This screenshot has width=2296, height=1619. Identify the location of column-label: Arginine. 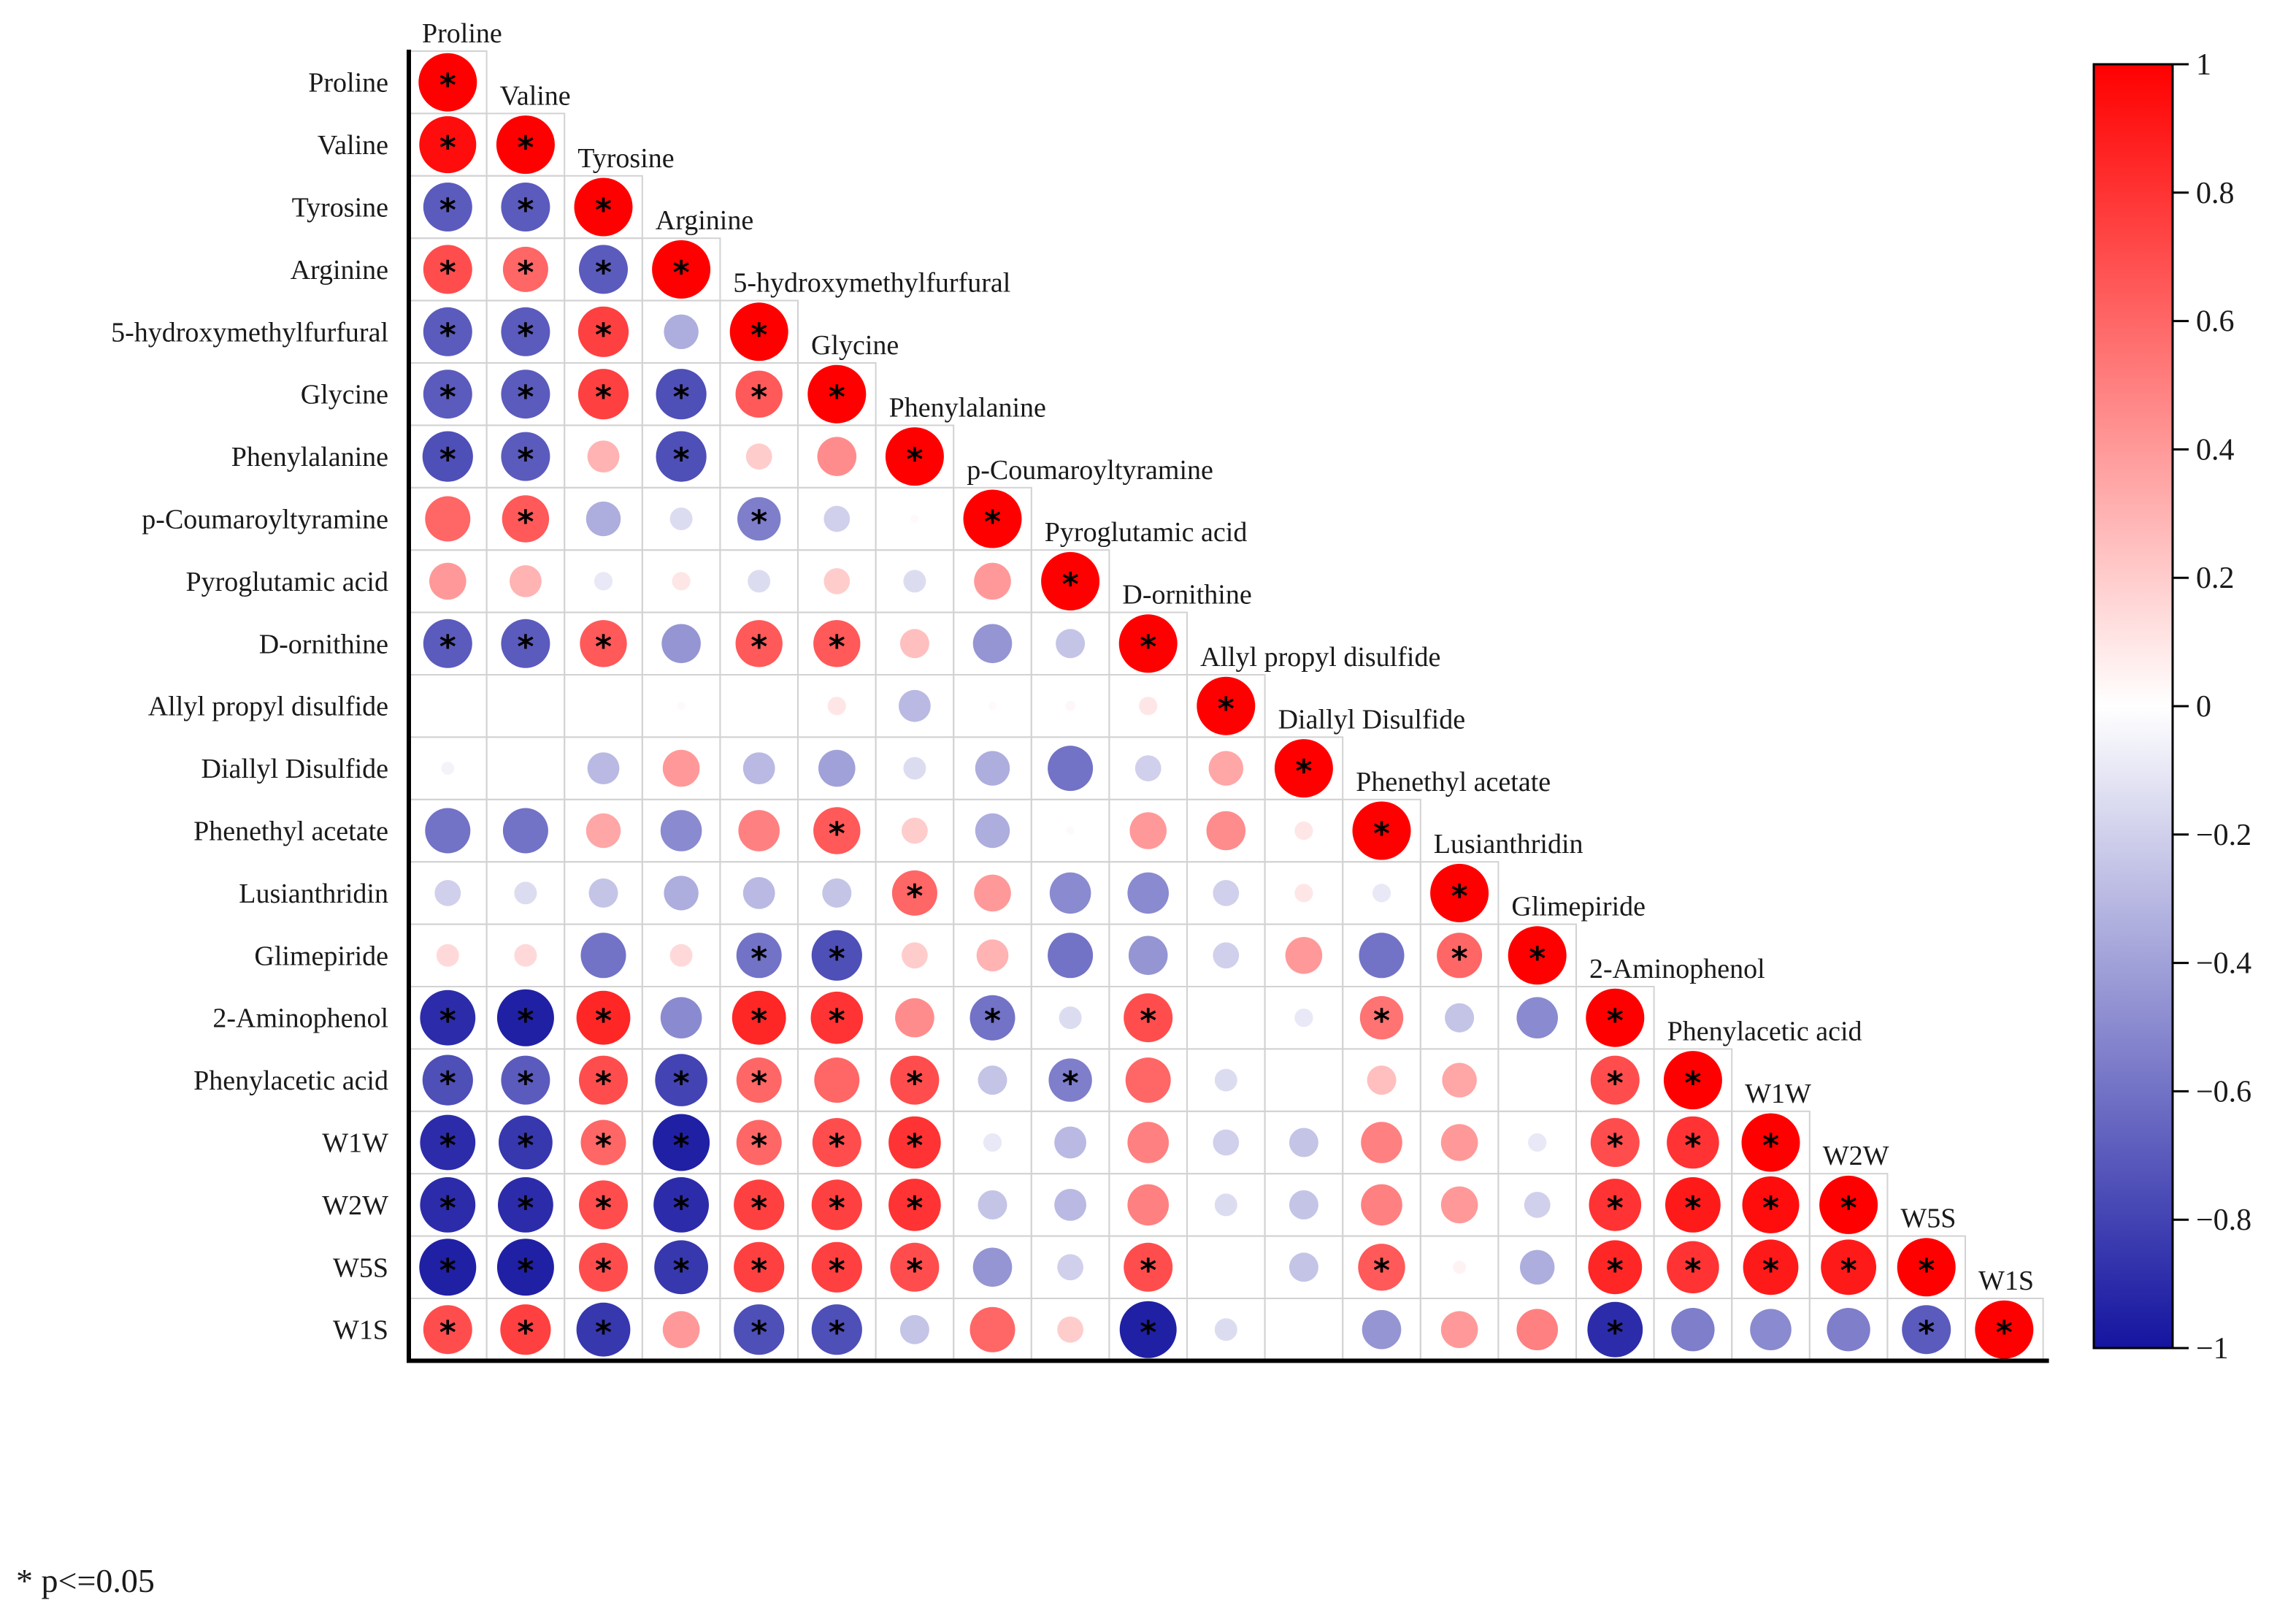
(704, 221).